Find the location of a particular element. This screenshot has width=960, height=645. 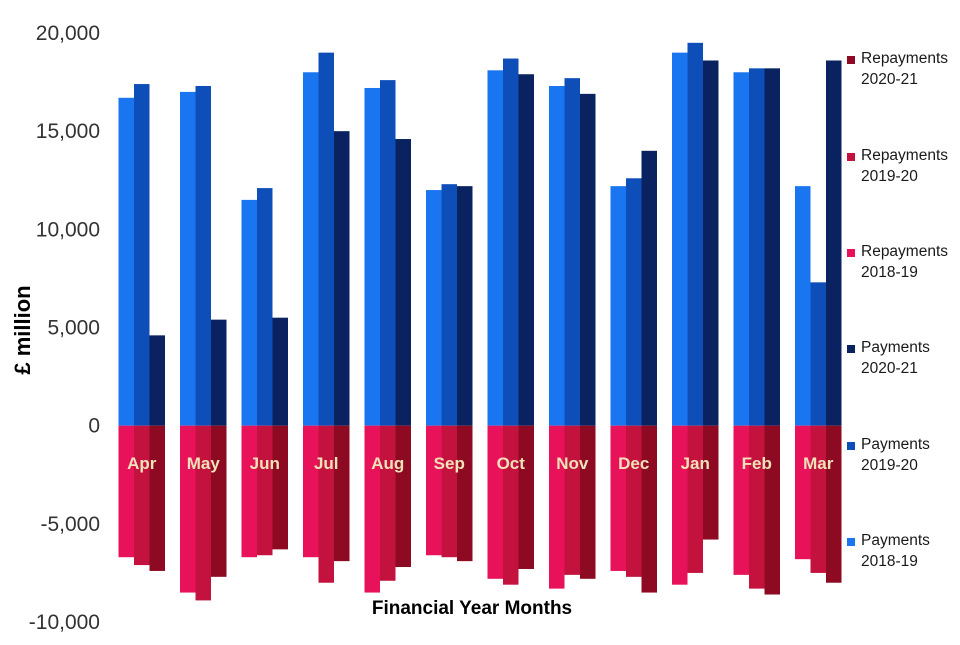

legend-item: Repayments 2019-20 is located at coordinates (897, 166).